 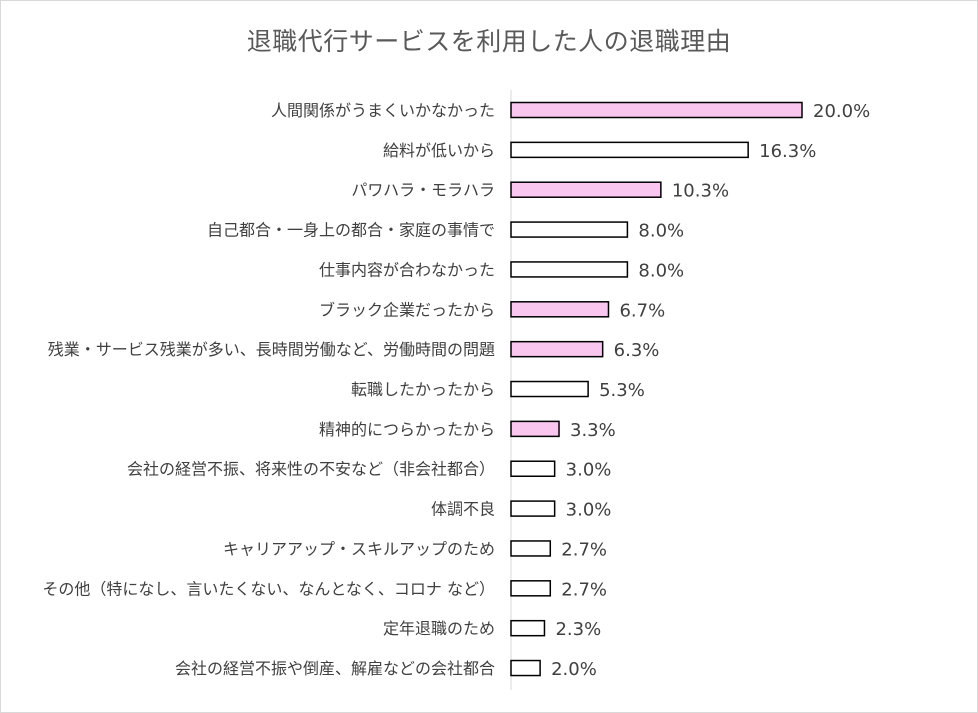 What do you see at coordinates (271, 349) in the screenshot?
I see `category-label: 残業・サービス残業が多い、長時間労働など、労働時間の問題` at bounding box center [271, 349].